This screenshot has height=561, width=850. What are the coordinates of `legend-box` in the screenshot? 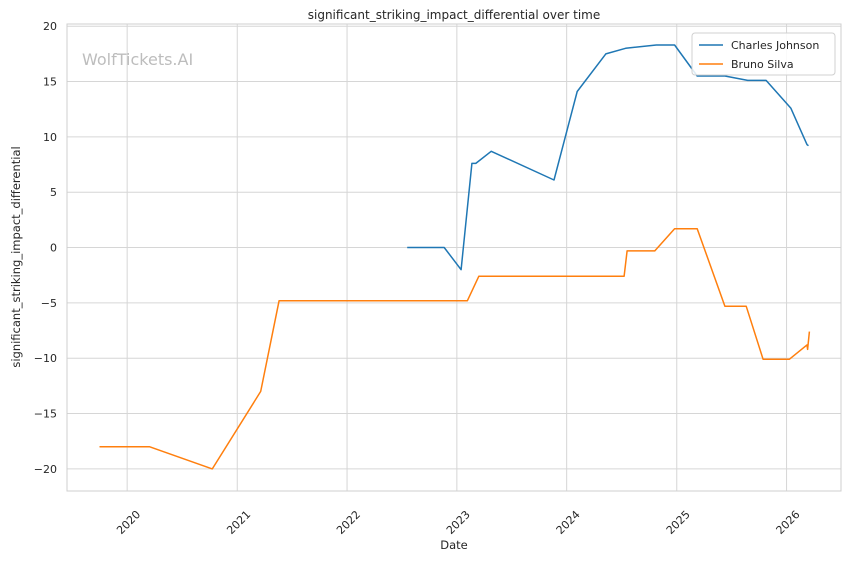 It's located at (763, 54).